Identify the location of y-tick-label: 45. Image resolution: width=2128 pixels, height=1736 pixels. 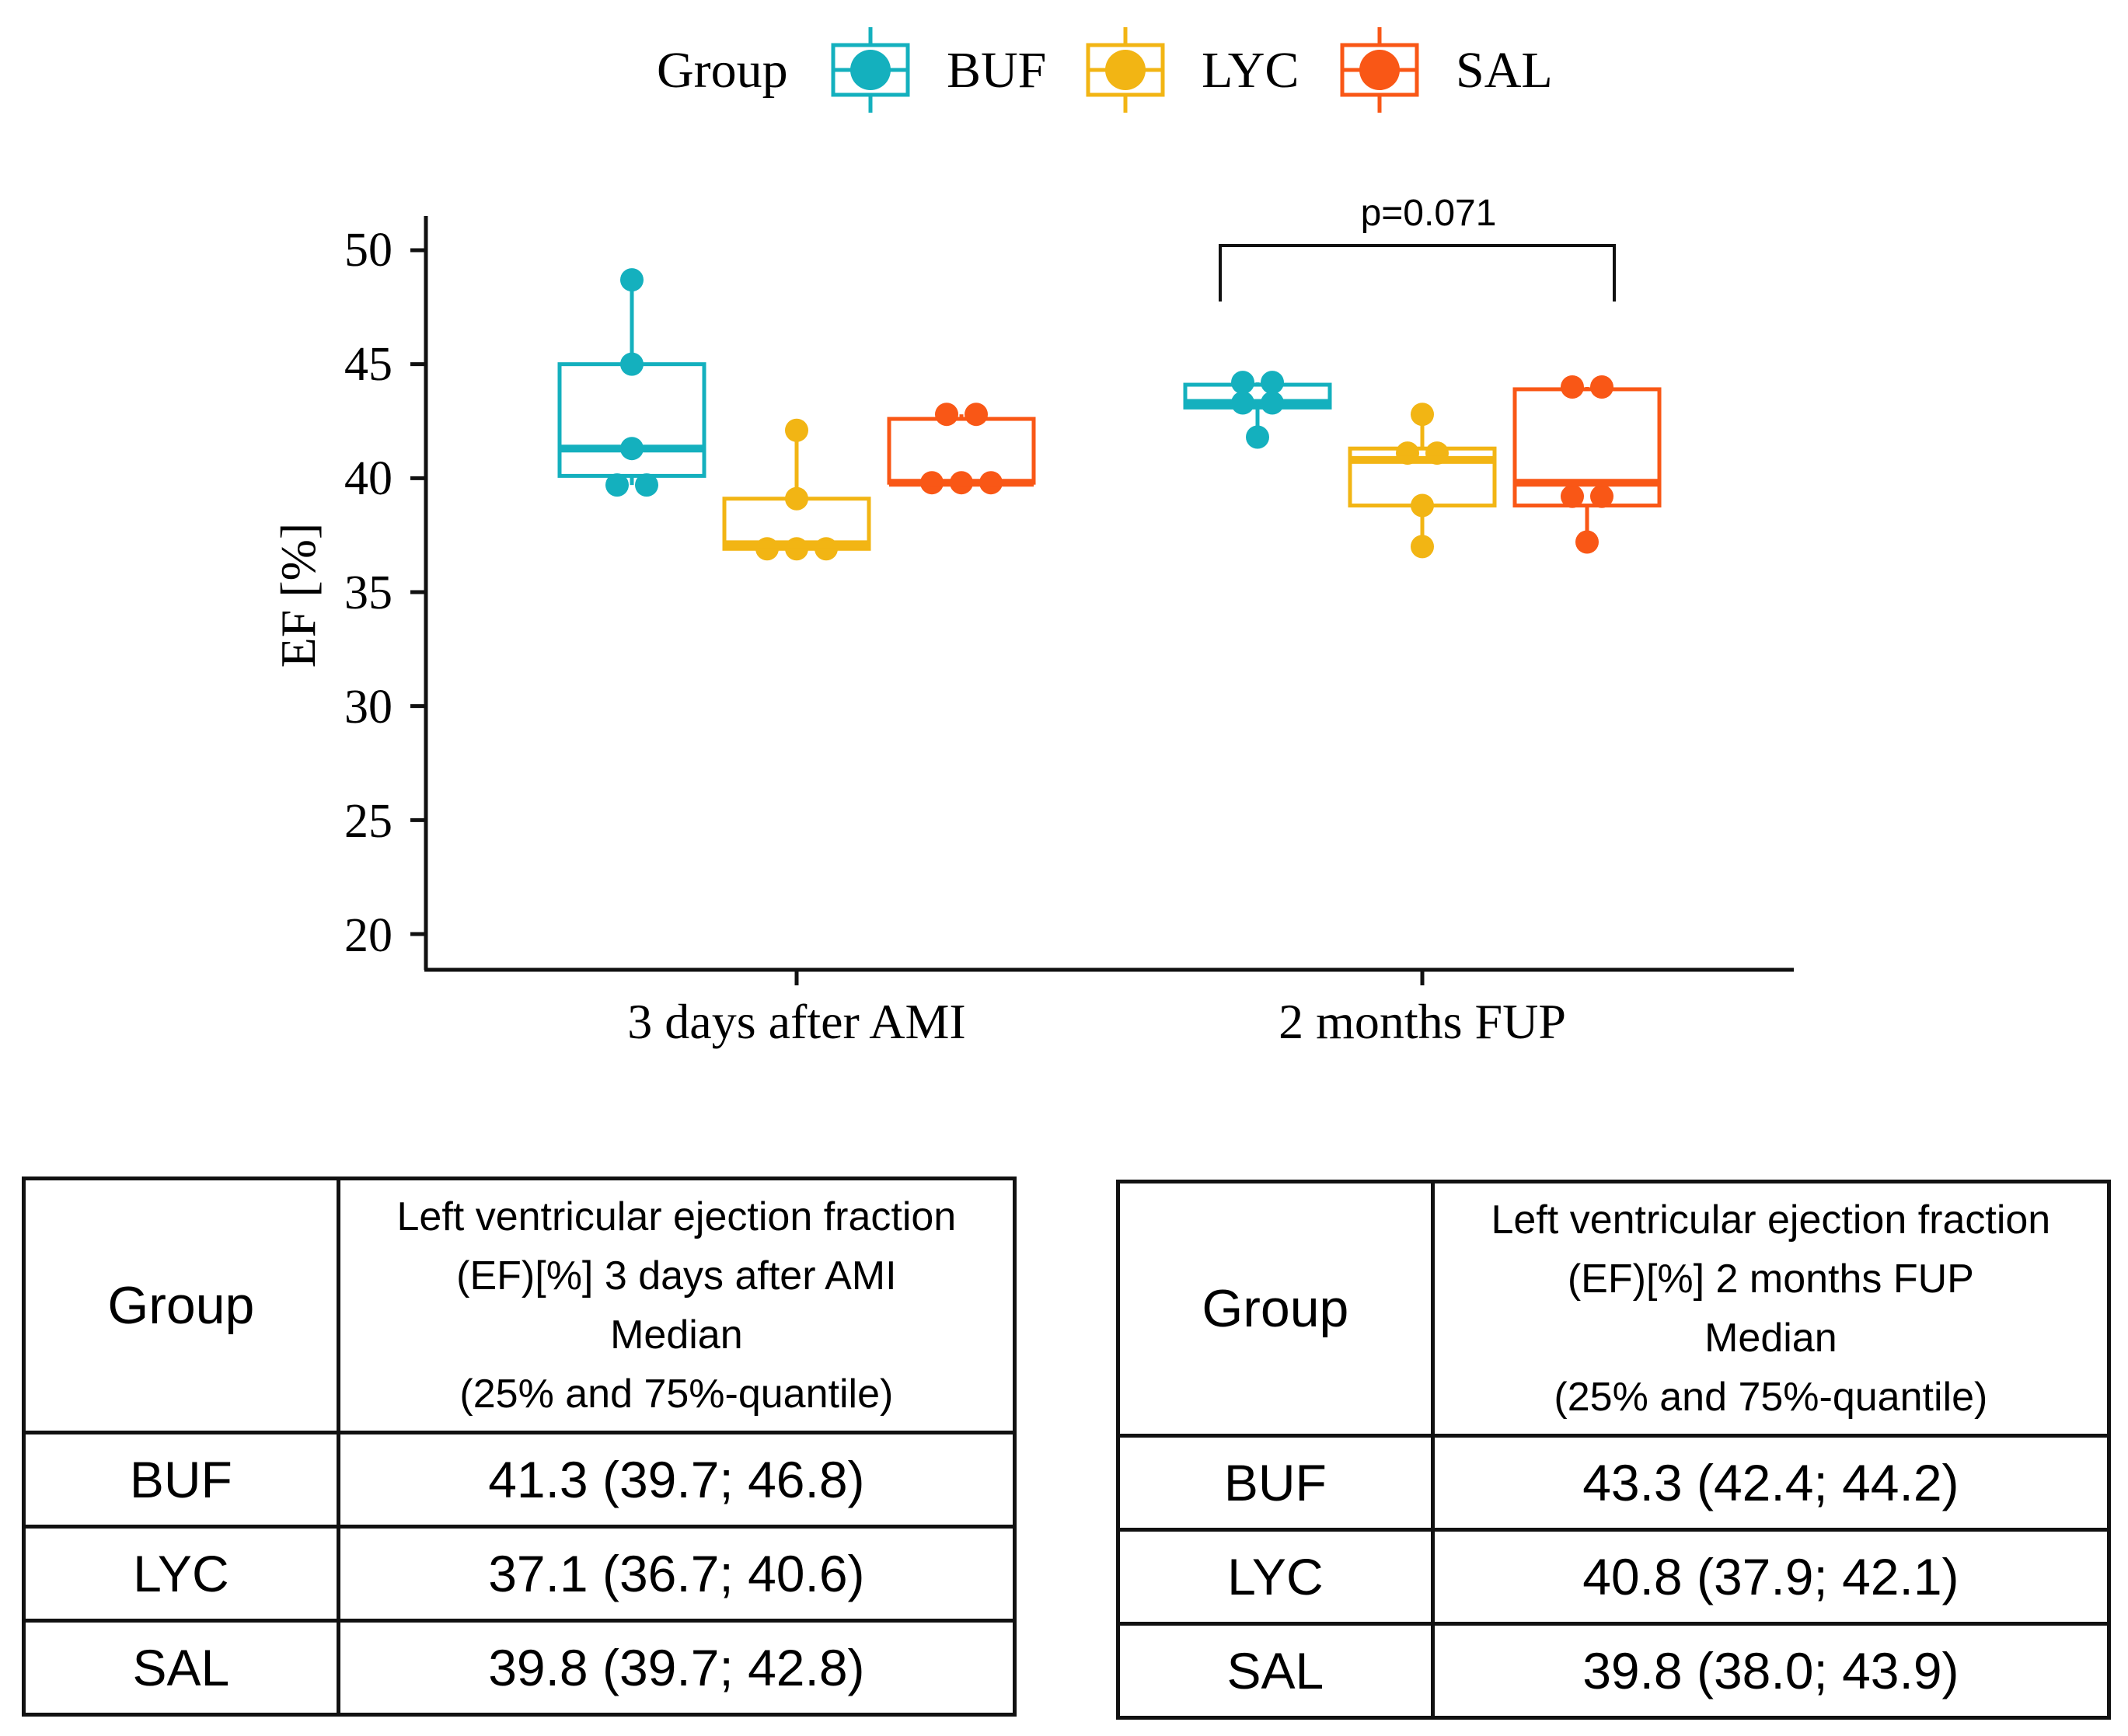
(368, 364).